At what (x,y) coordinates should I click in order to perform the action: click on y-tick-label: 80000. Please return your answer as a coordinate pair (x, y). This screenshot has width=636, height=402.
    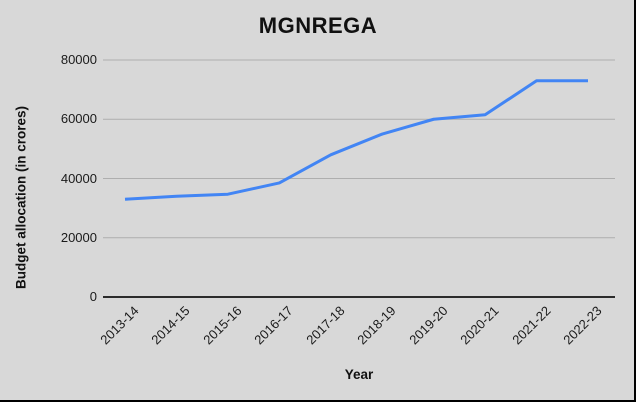
    Looking at the image, I should click on (78, 59).